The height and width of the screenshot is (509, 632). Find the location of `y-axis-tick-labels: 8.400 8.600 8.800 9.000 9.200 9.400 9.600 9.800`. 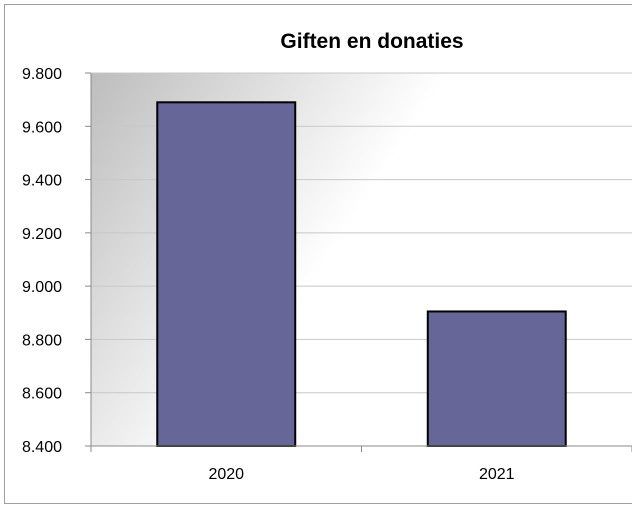

y-axis-tick-labels: 8.400 8.600 8.800 9.000 9.200 9.400 9.600 9.800 is located at coordinates (42, 261).